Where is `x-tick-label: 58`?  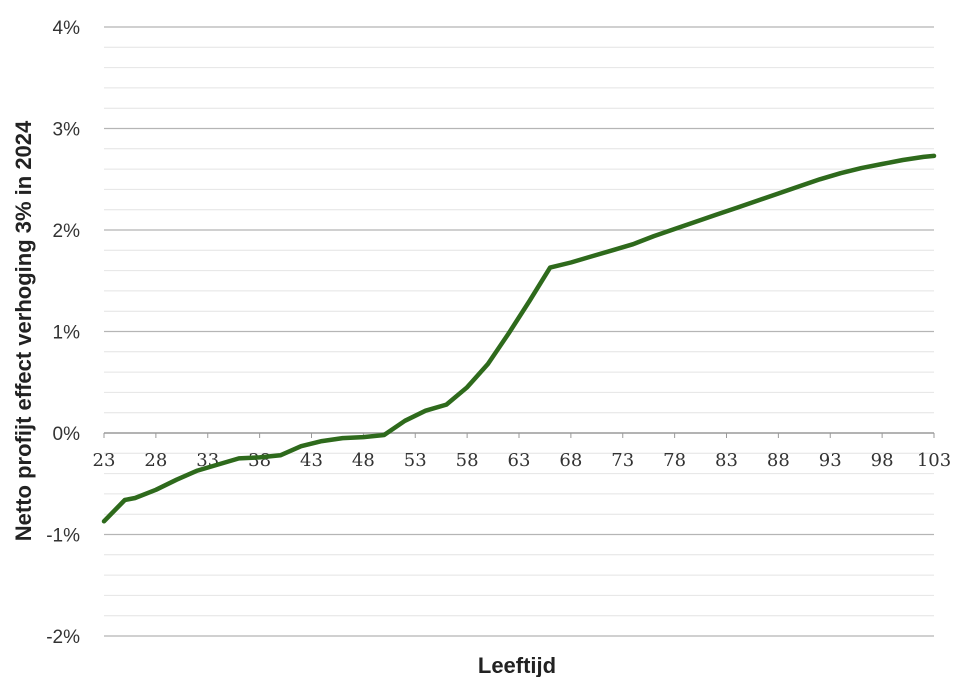
x-tick-label: 58 is located at coordinates (467, 460).